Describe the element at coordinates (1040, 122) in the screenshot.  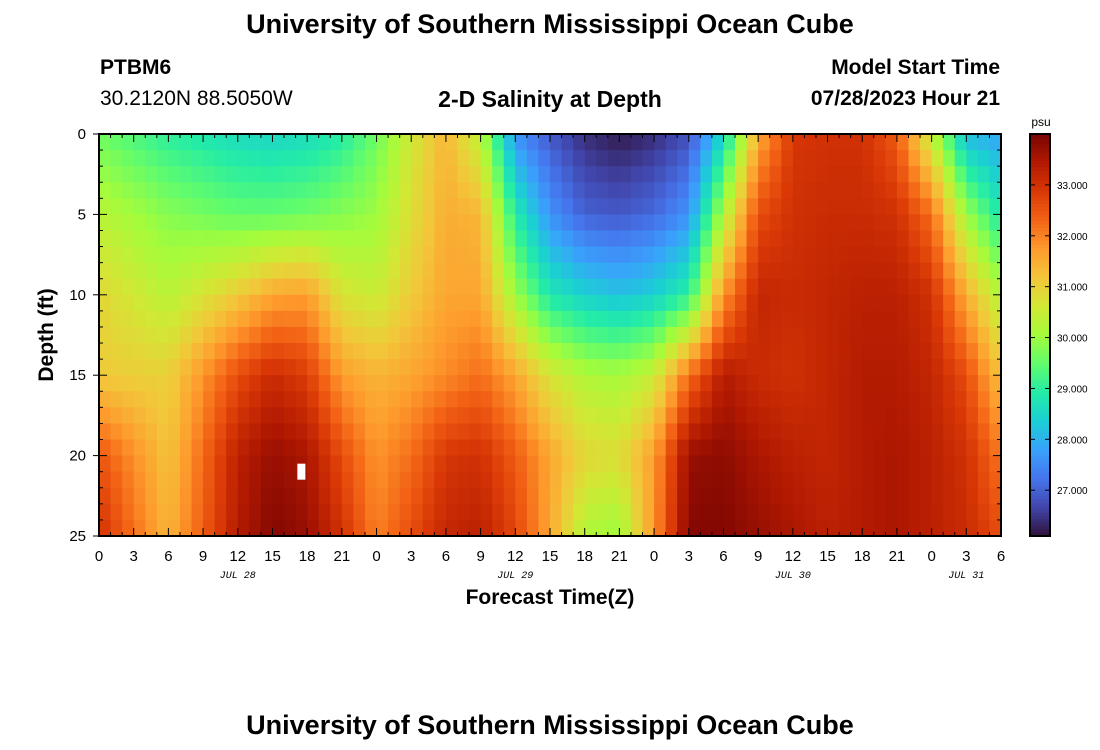
I see `colorbar-unit: psu` at that location.